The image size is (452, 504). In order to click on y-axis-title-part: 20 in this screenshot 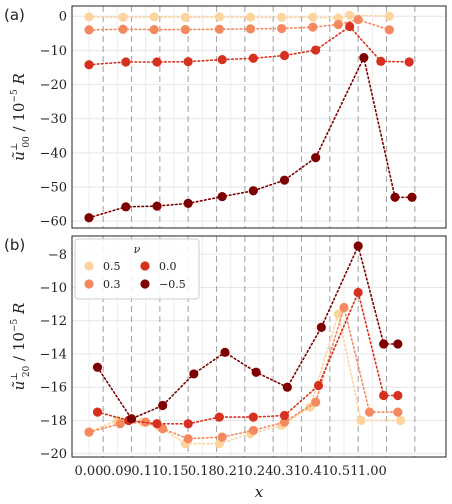, I will do `click(27, 371)`.